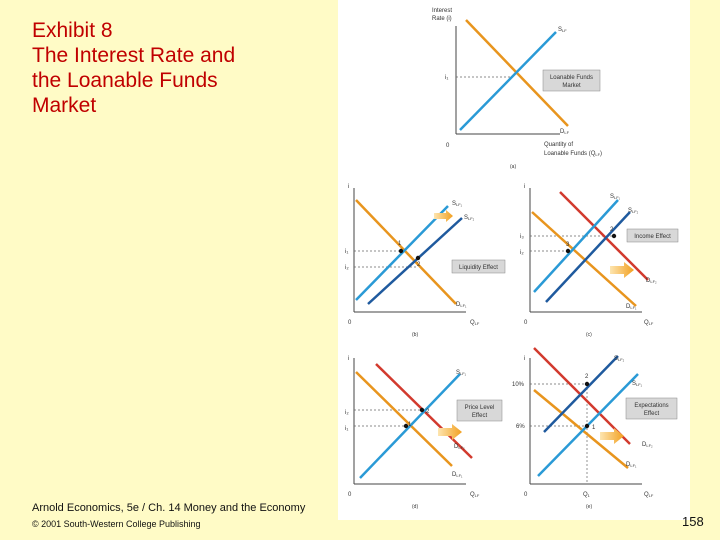 This screenshot has height=540, width=720. I want to click on panel-c-point-2-label: 2, so click(612, 230).